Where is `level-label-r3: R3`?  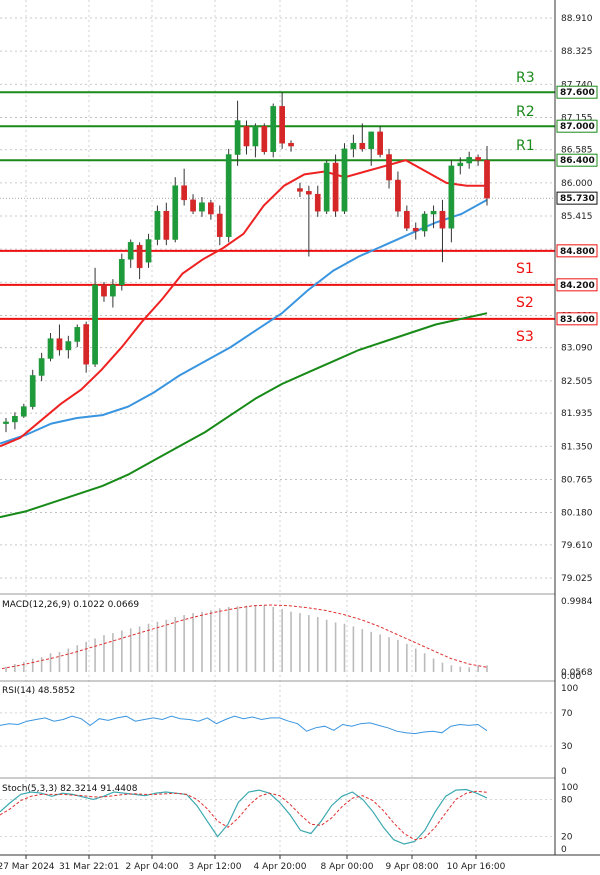 level-label-r3: R3 is located at coordinates (525, 78).